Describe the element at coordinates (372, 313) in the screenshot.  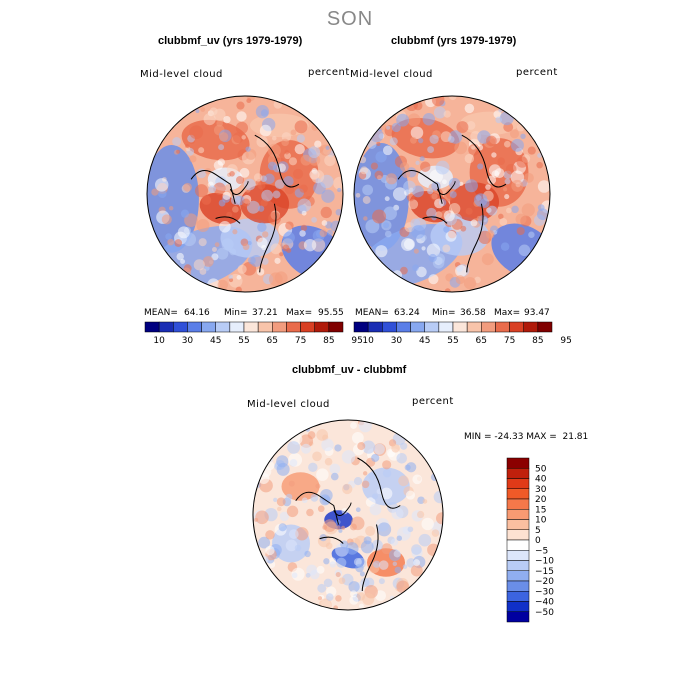
I see `panel-2-mean-label: MEAN=` at that location.